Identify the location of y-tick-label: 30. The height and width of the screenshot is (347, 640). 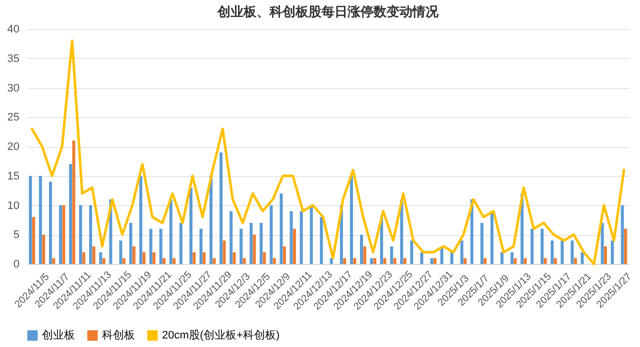
(13, 88).